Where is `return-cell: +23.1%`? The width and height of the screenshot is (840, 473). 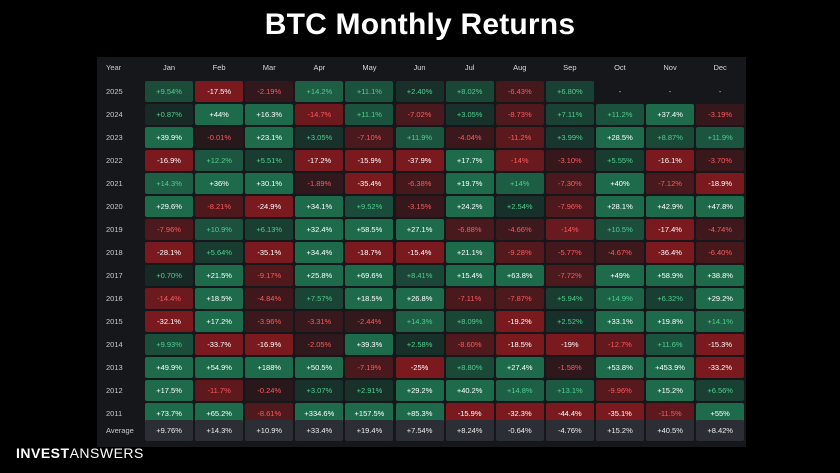 return-cell: +23.1% is located at coordinates (269, 137).